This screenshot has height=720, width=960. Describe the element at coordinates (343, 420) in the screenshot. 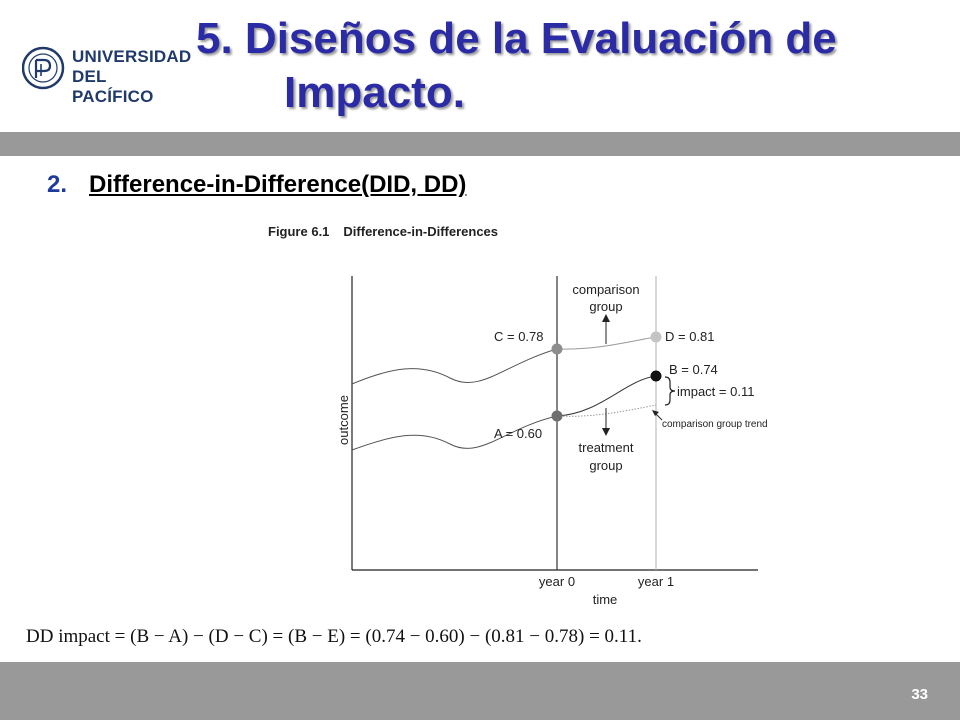

I see `y-axis-label: outcome` at that location.